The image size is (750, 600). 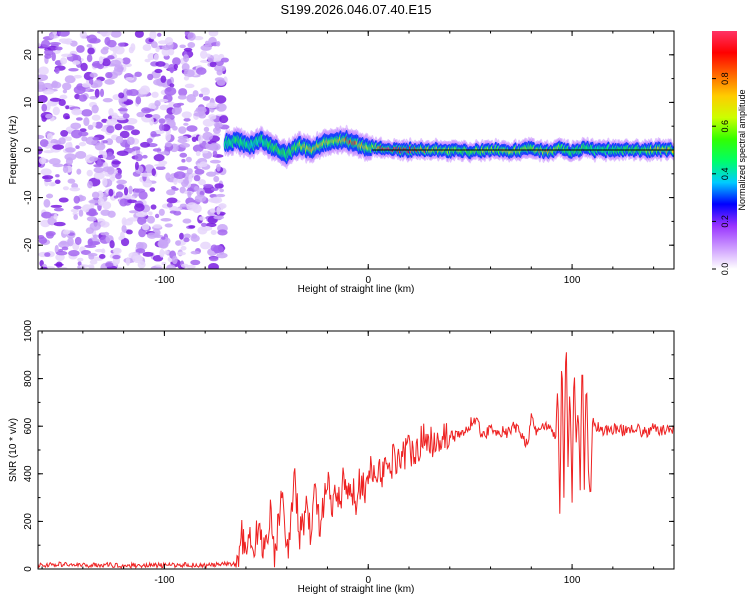 I want to click on x-tick-label: 0, so click(x=368, y=580).